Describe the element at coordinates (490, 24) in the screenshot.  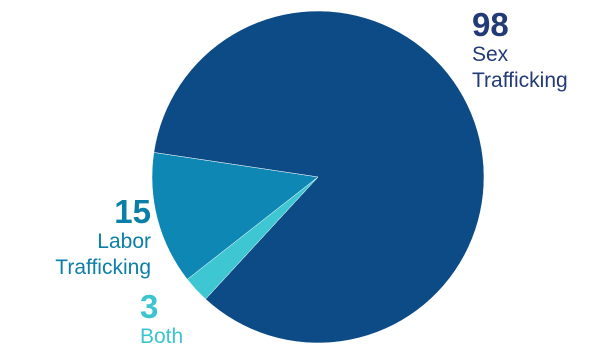
I see `value-sex-trafficking: 98` at that location.